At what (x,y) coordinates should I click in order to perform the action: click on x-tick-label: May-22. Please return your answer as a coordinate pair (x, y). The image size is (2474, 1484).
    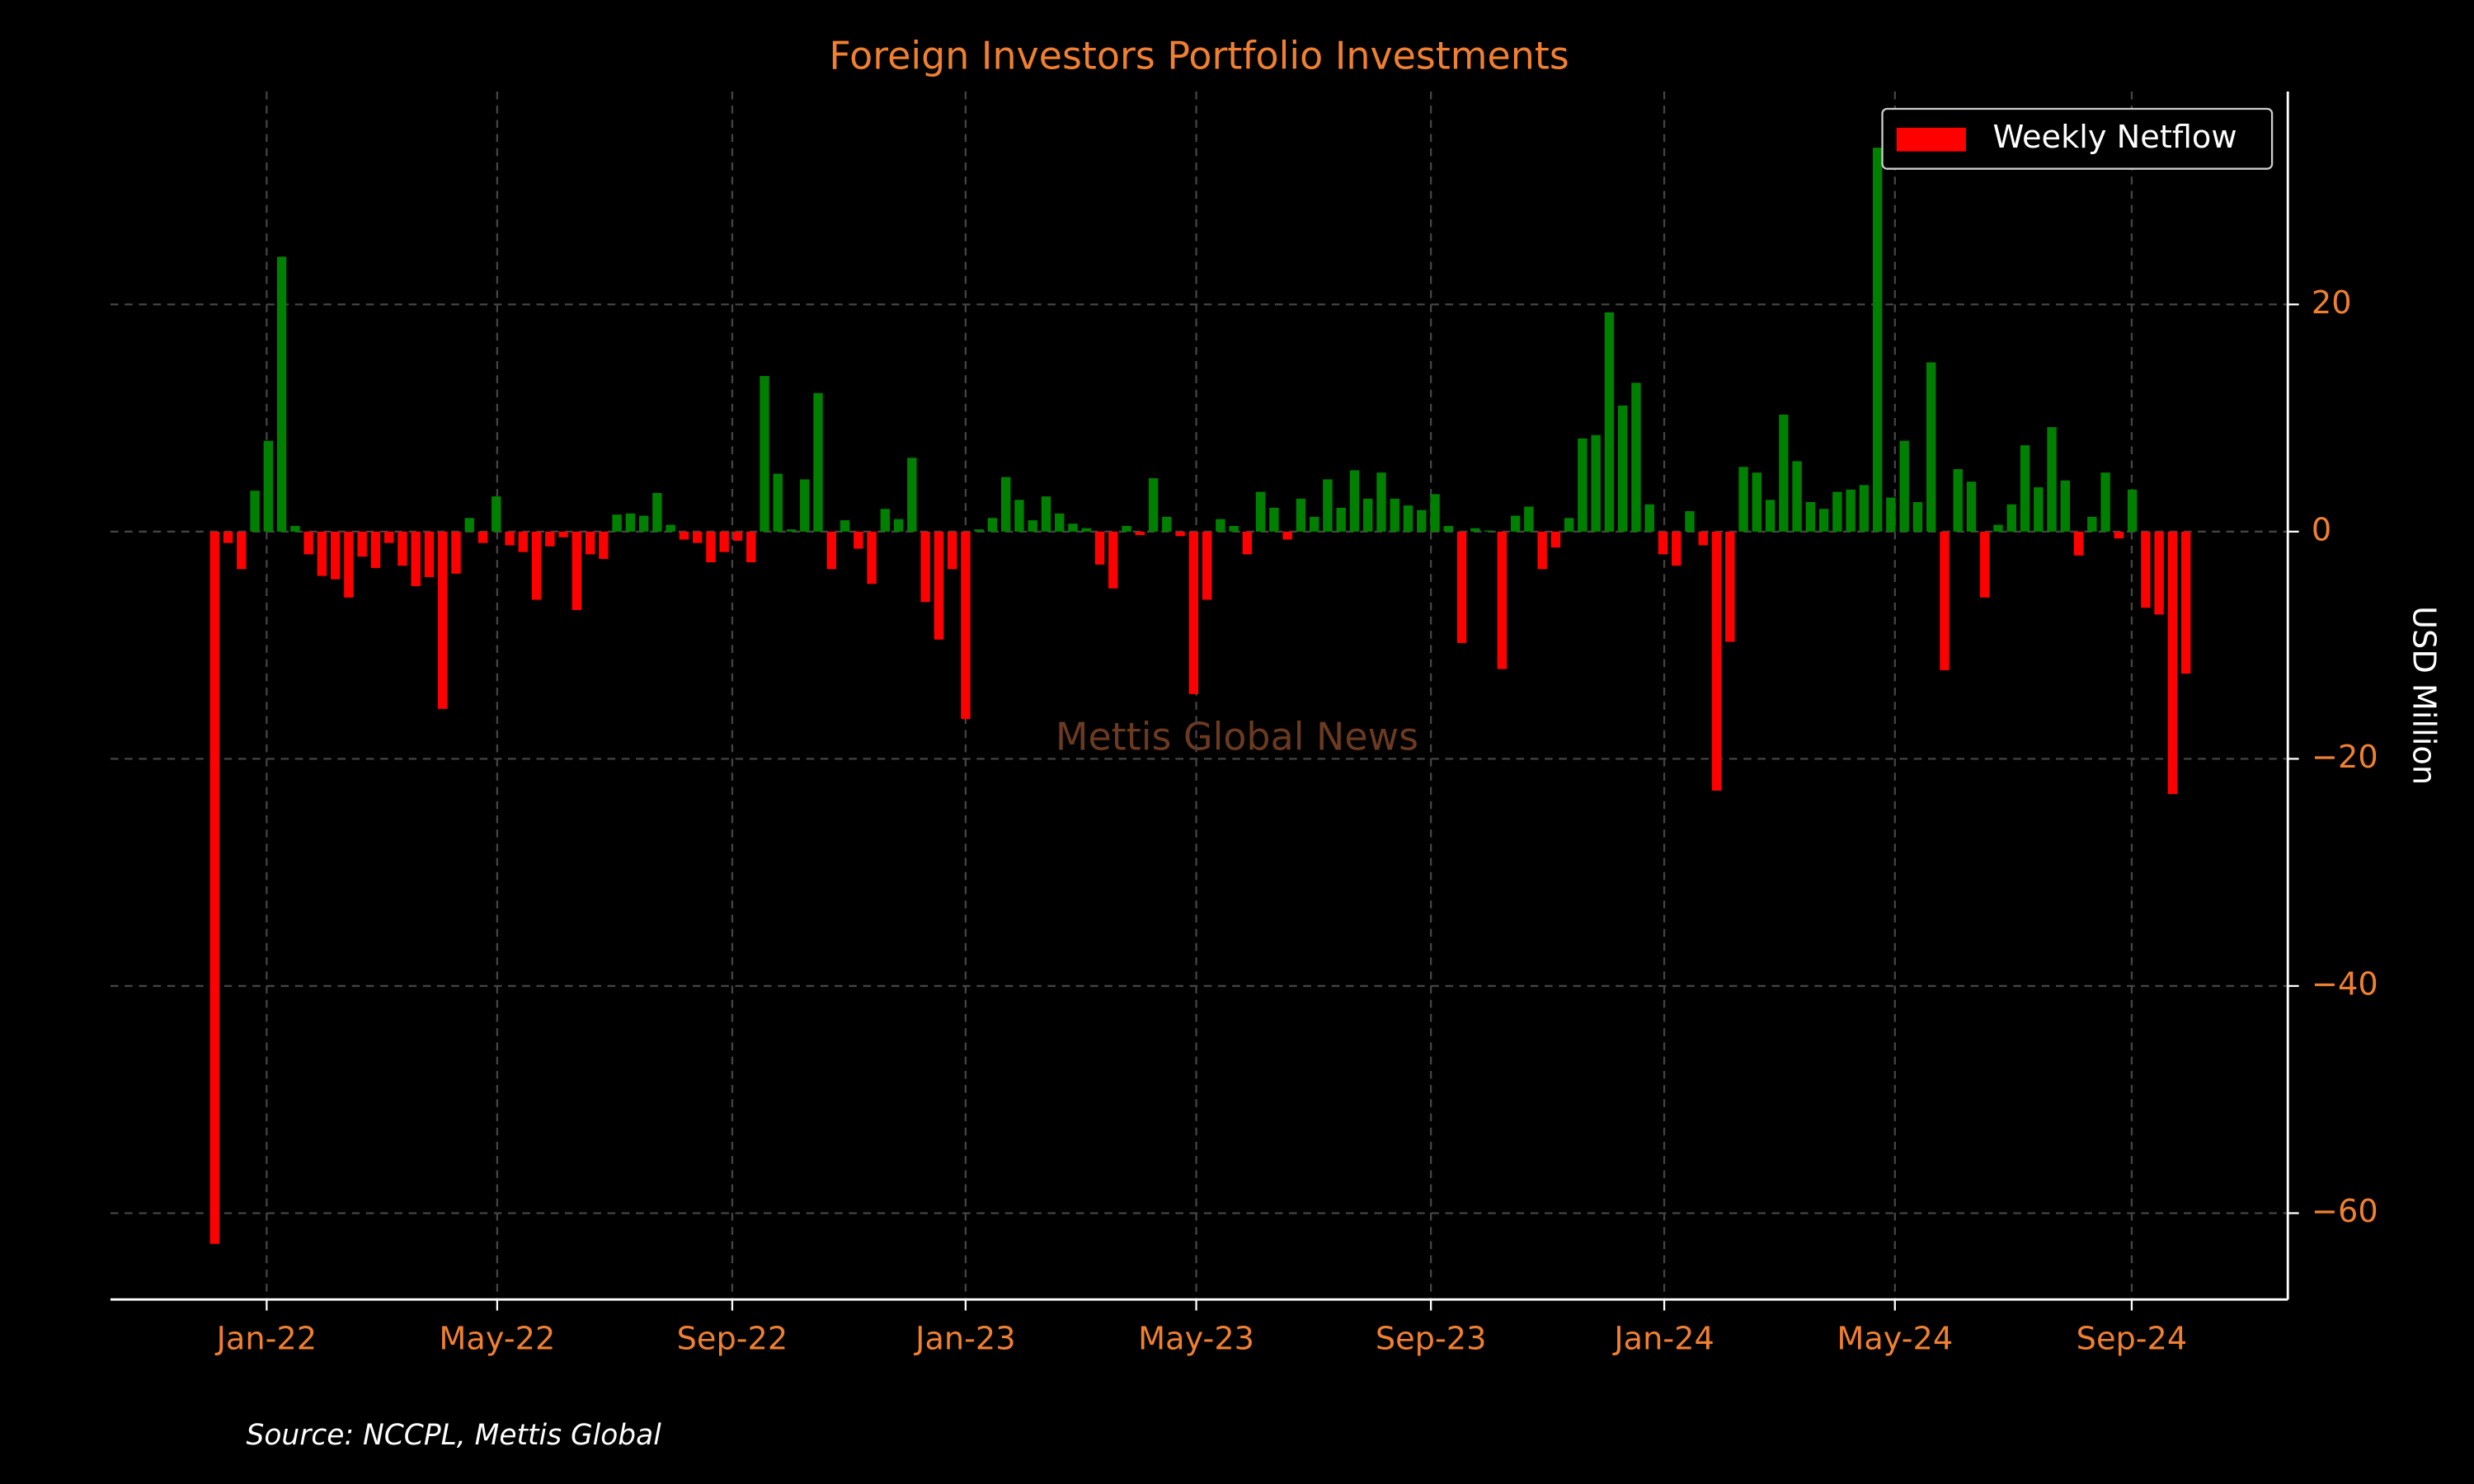
    Looking at the image, I should click on (497, 1338).